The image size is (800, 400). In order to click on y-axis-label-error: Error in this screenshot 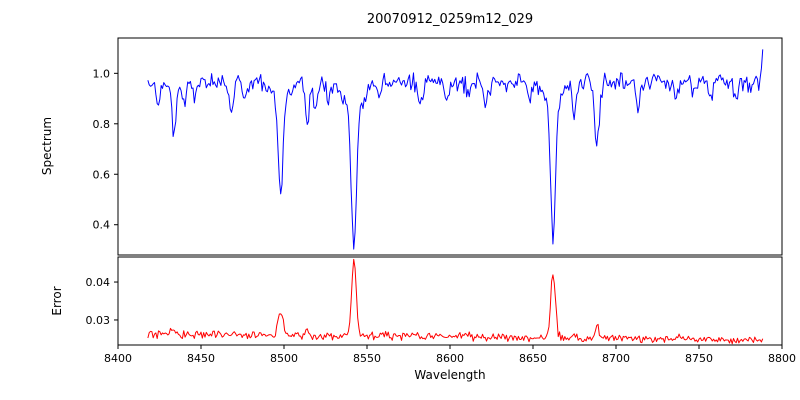, I will do `click(57, 301)`.